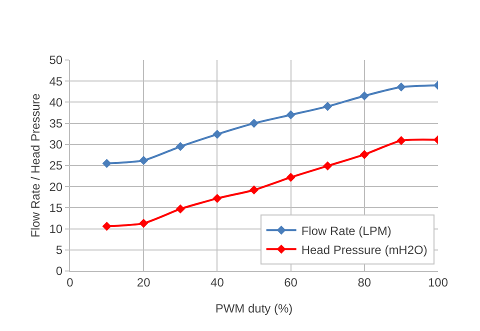 The width and height of the screenshot is (480, 331). Describe the element at coordinates (143, 282) in the screenshot. I see `x-tick-label: 20` at that location.